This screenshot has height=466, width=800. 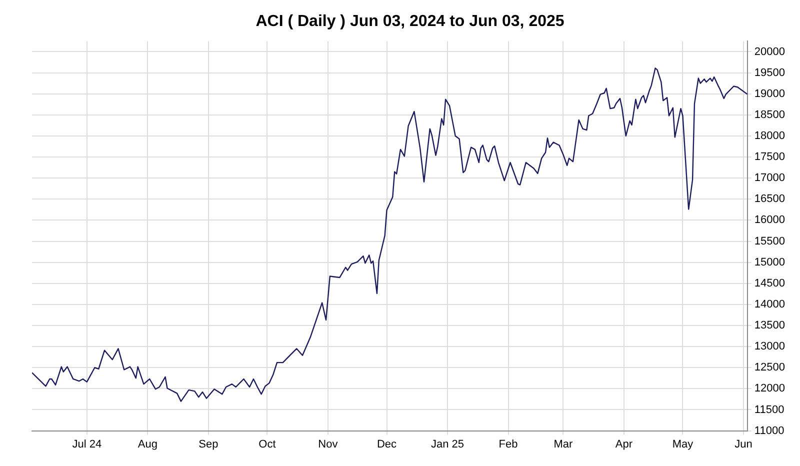 I want to click on y-tick-label: 13500, so click(x=770, y=326).